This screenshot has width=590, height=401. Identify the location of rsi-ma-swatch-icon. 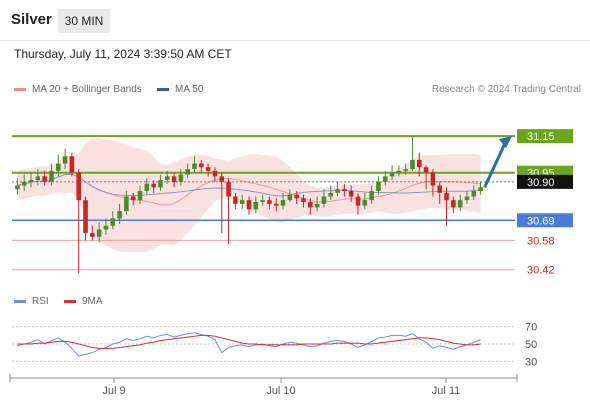
(70, 301).